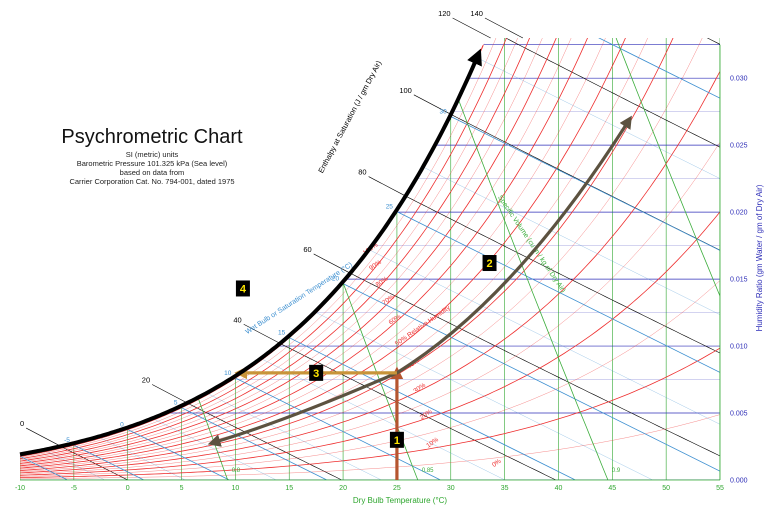  I want to click on enthalpy-axis-label: Enthalpy at Saturation (J / gm Dry Air), so click(349, 117).